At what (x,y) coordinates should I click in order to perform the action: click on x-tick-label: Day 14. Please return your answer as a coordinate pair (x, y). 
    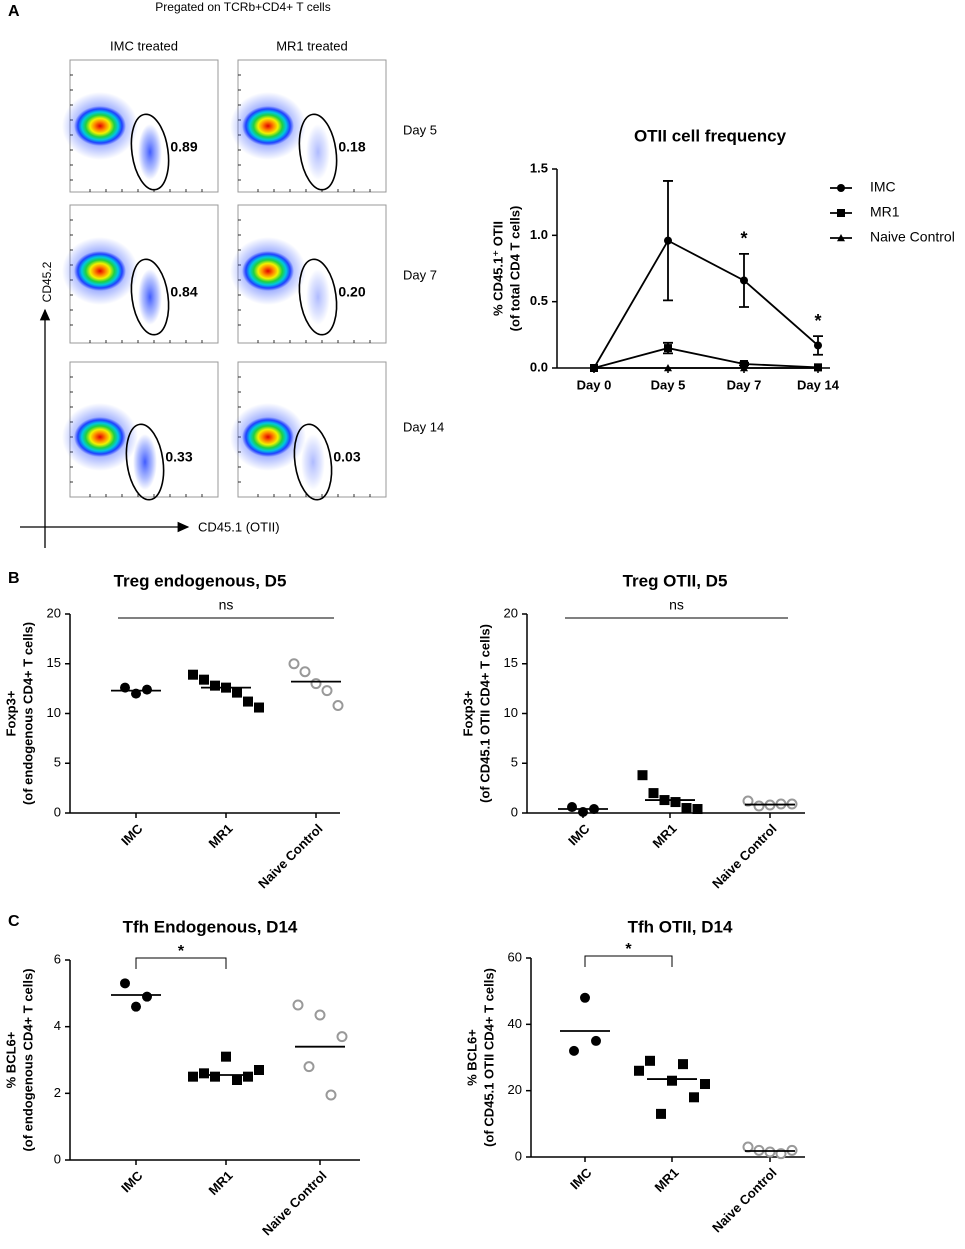
    Looking at the image, I should click on (818, 384).